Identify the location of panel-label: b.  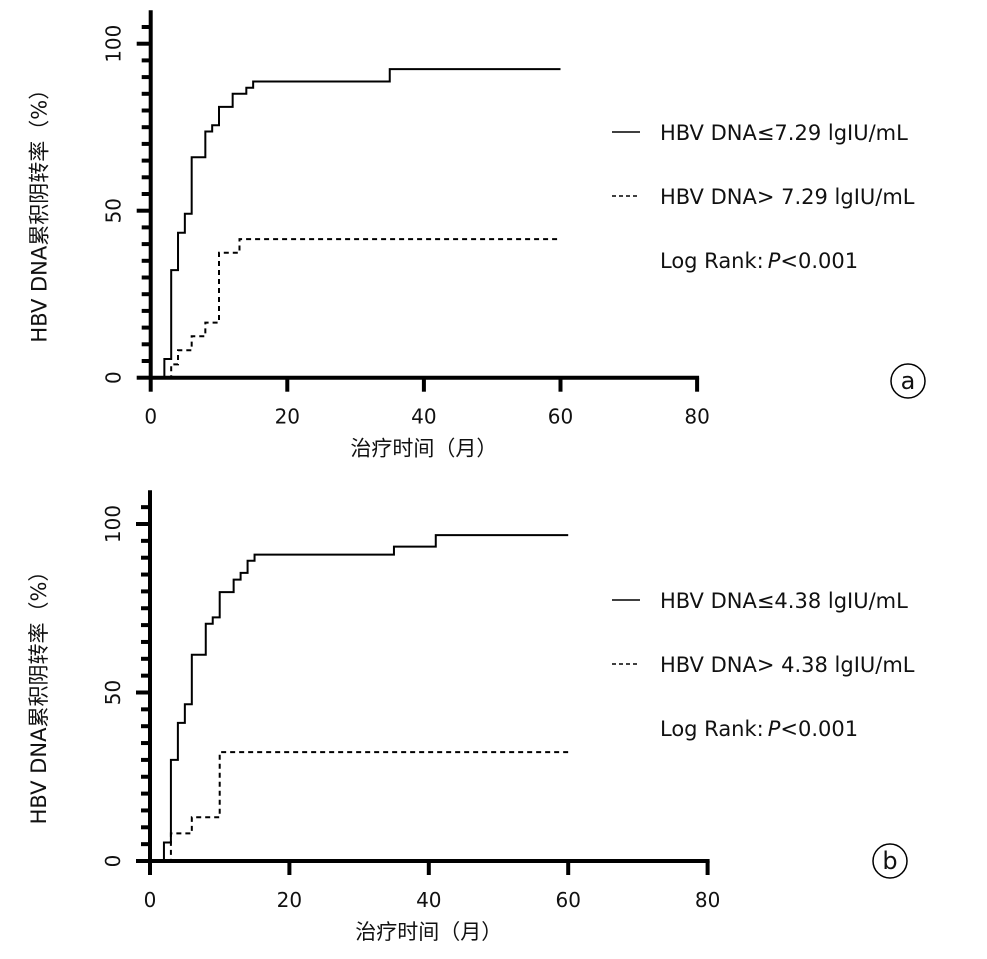
(889, 861).